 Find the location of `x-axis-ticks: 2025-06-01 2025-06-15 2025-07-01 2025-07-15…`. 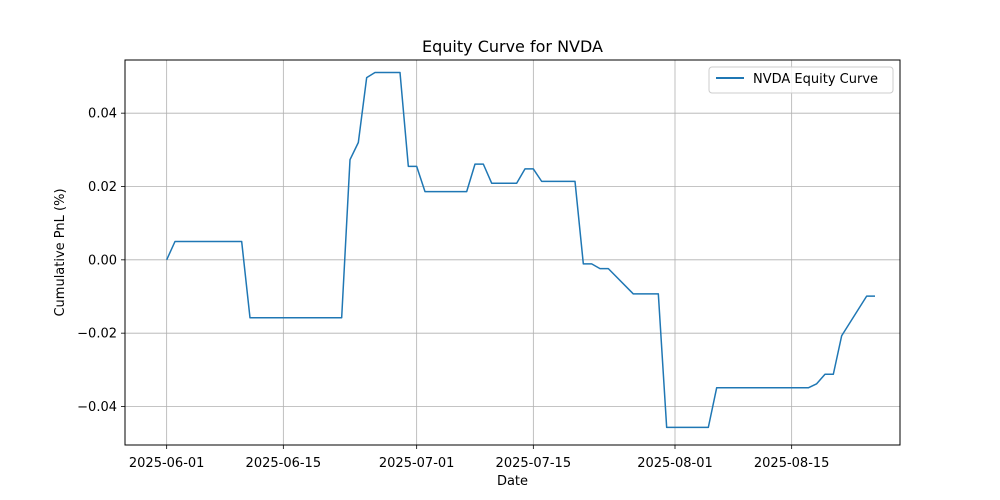

x-axis-ticks: 2025-06-01 2025-06-15 2025-07-01 2025-07-15… is located at coordinates (479, 458).